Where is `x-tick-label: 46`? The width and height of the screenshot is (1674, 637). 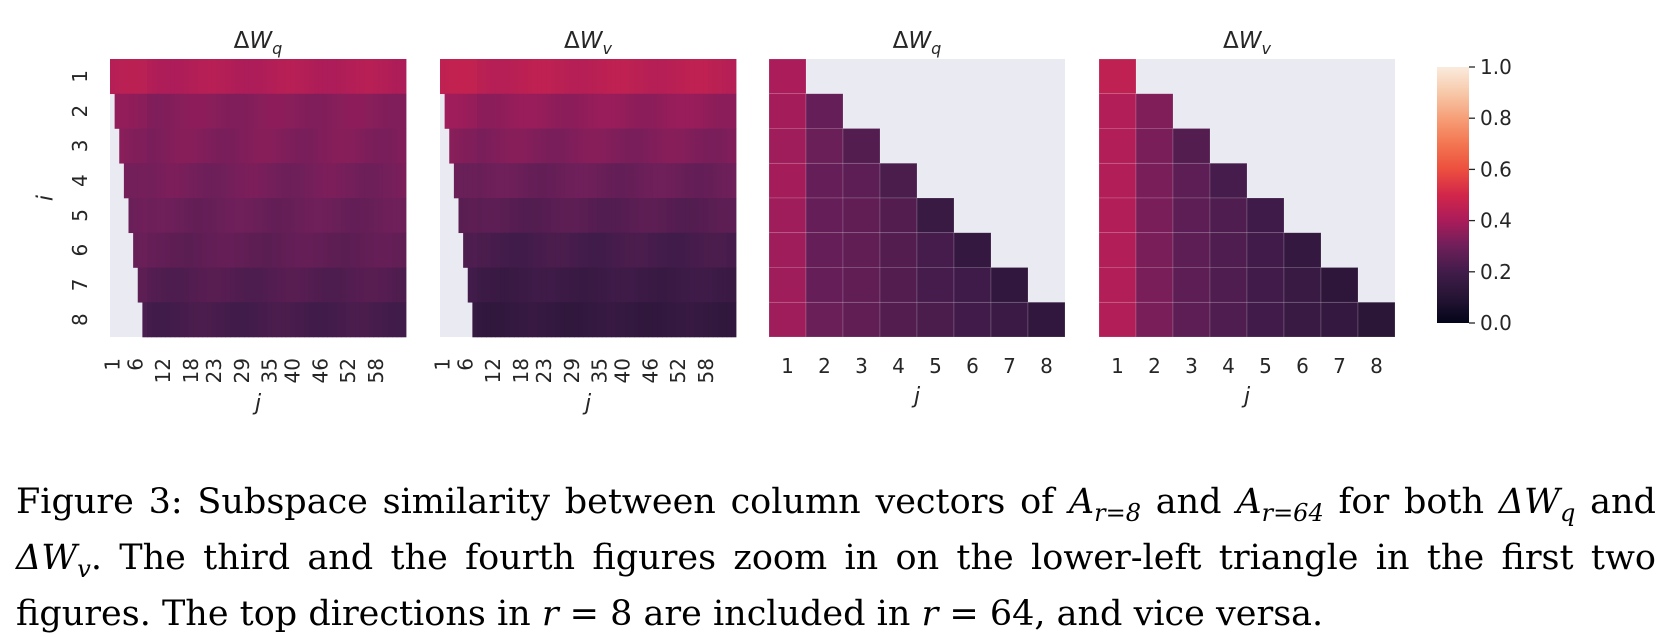
x-tick-label: 46 is located at coordinates (320, 370).